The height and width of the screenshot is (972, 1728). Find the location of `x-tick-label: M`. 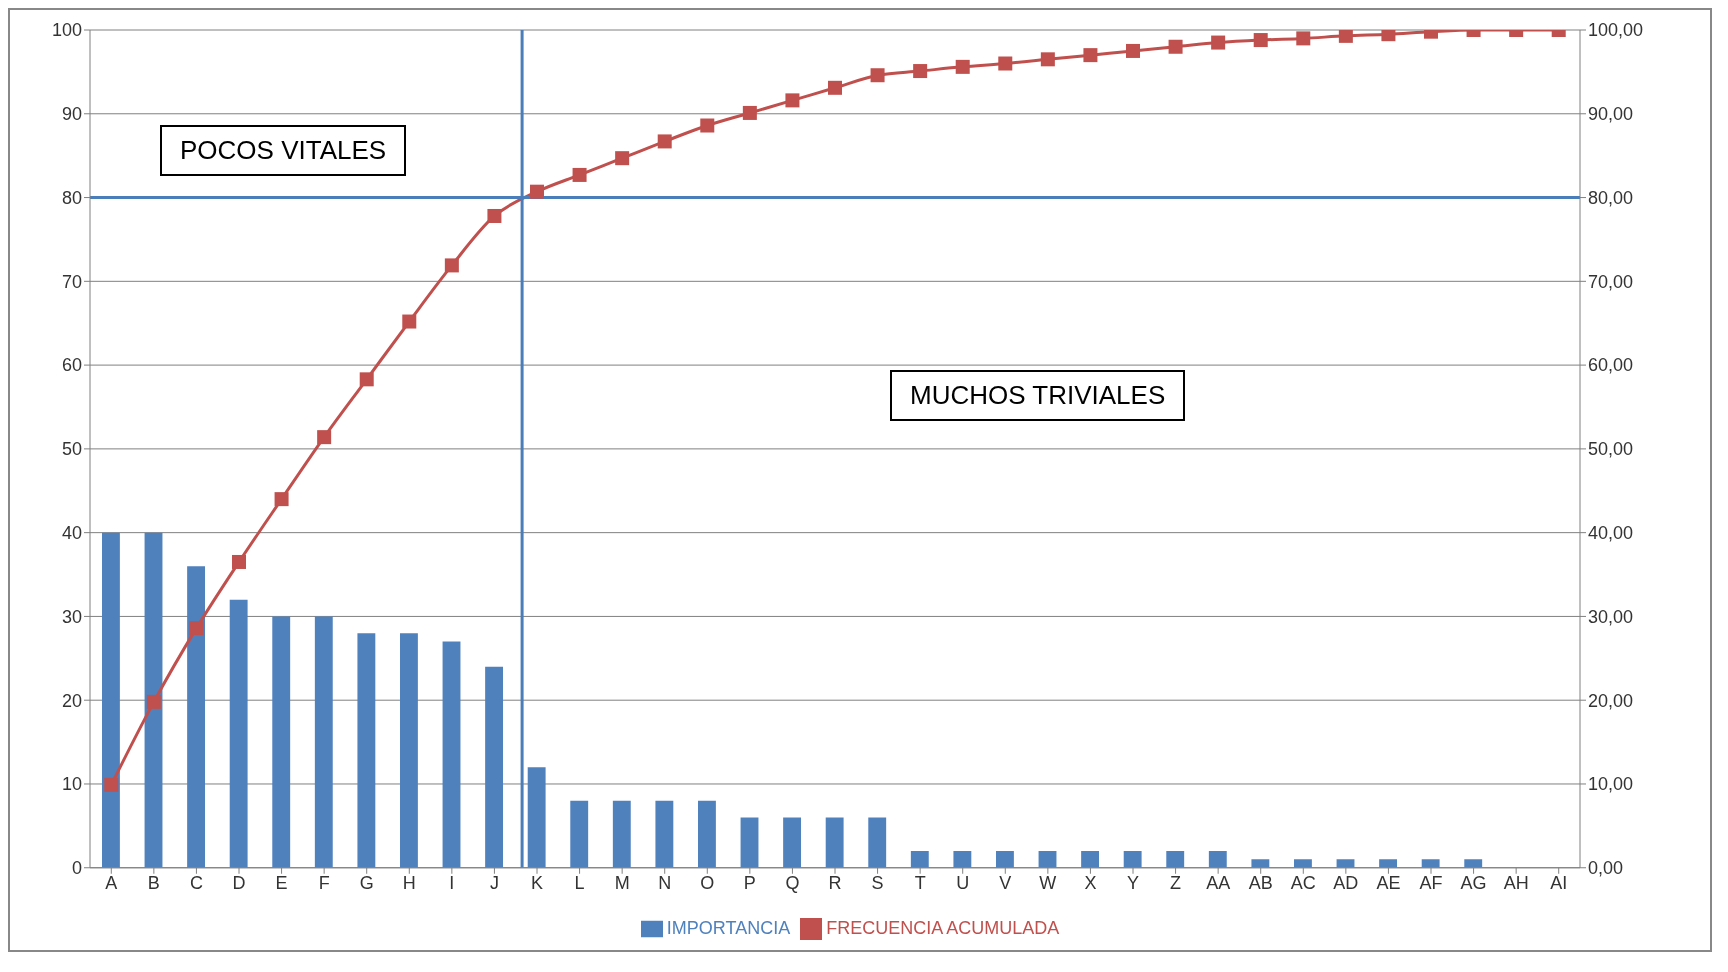

x-tick-label: M is located at coordinates (622, 882).